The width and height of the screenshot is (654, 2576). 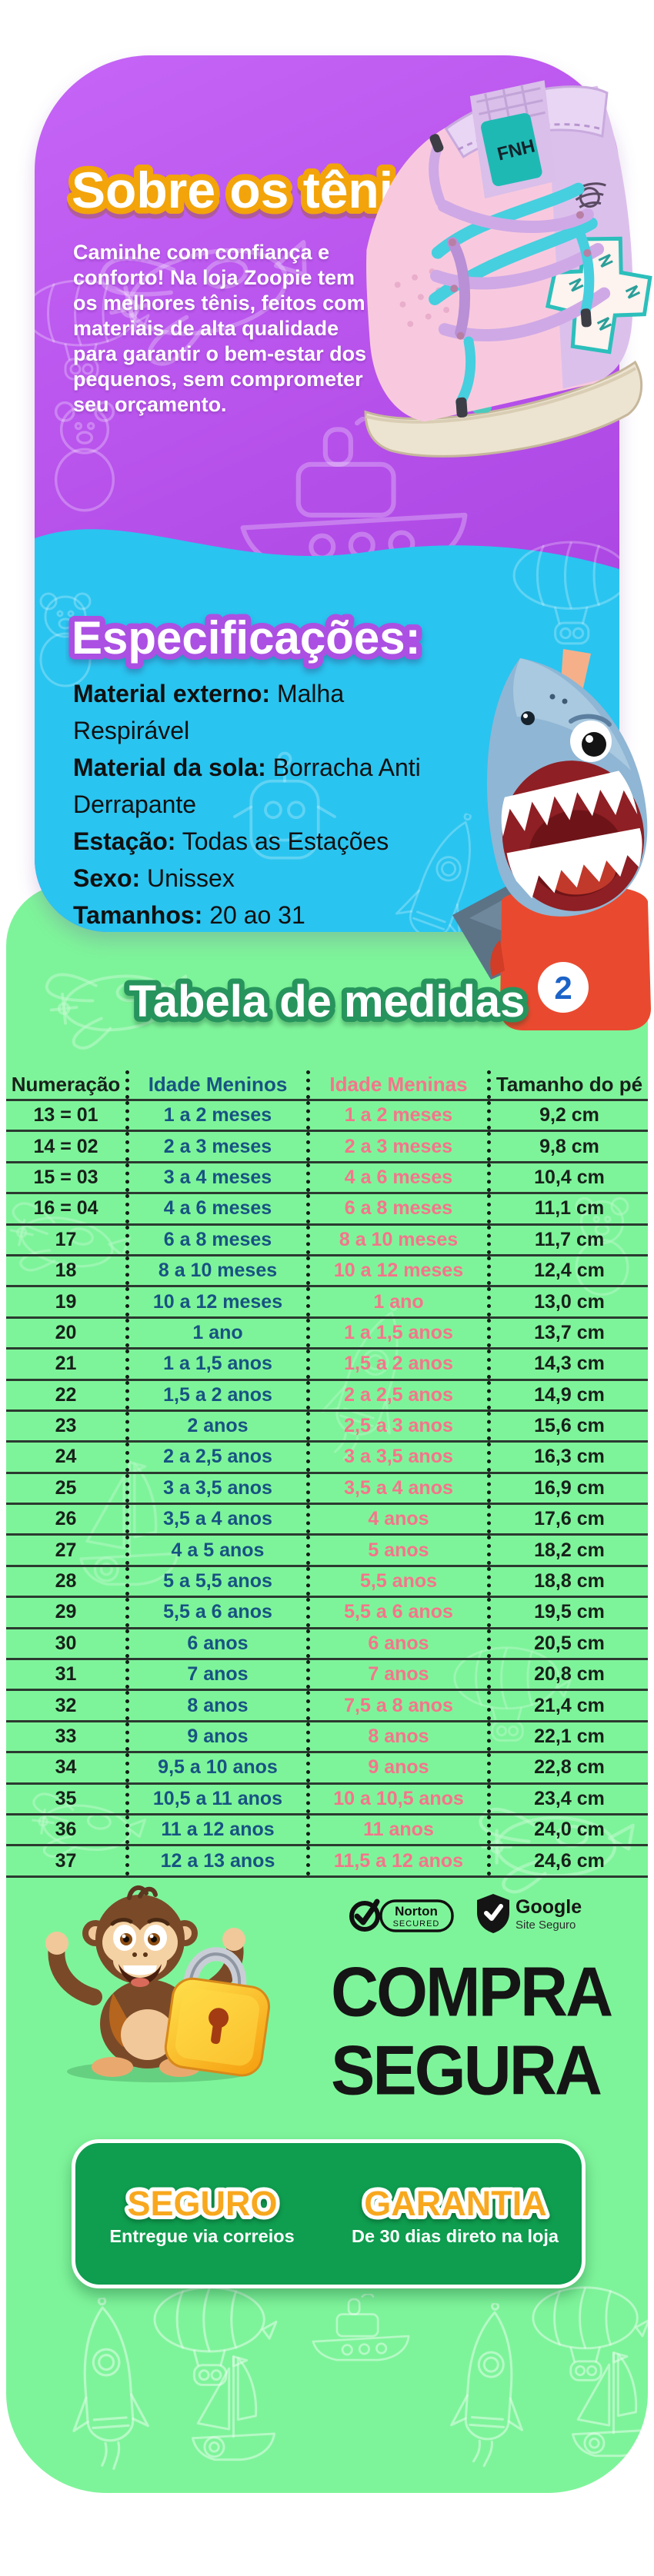 I want to click on cell-numeracao: 35, so click(x=66, y=1798).